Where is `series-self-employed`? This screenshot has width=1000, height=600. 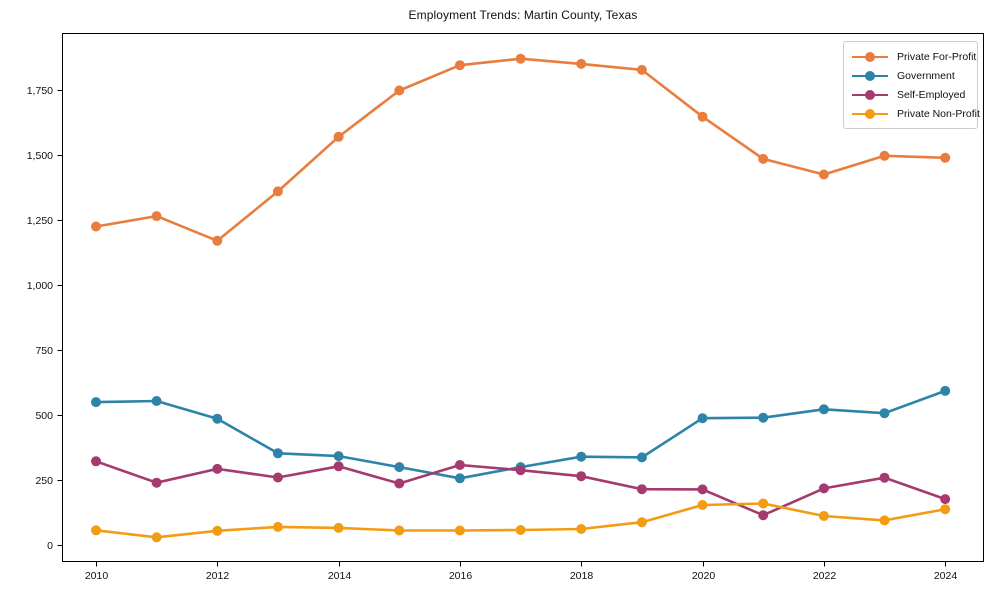
series-self-employed is located at coordinates (521, 488).